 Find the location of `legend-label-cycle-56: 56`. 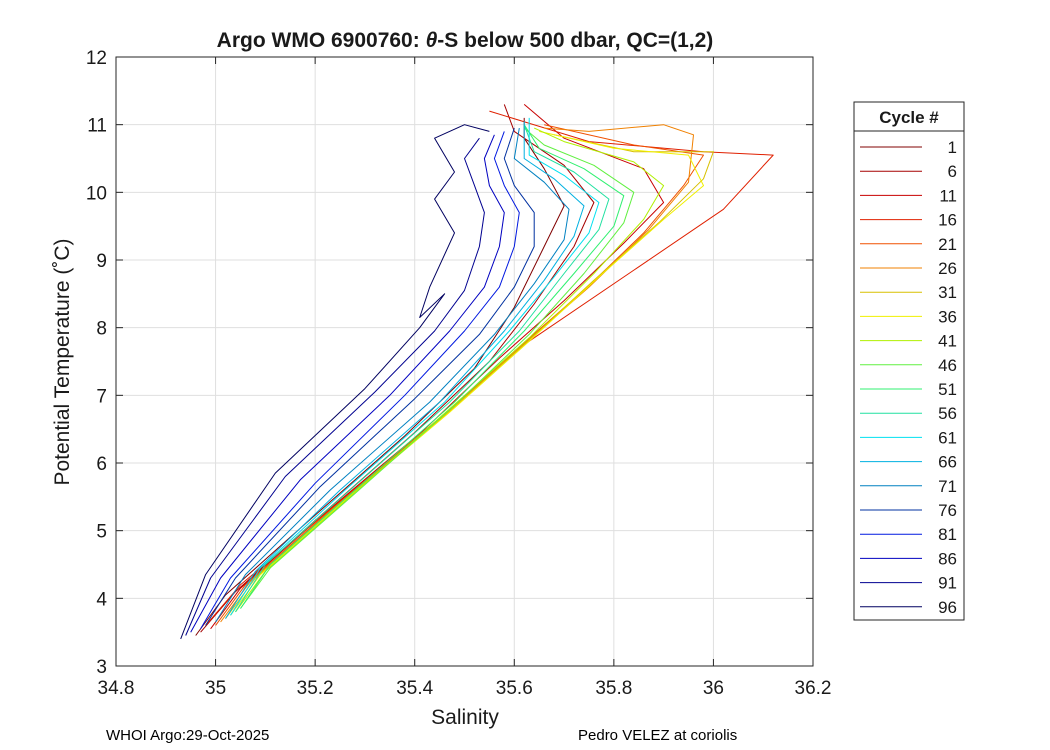

legend-label-cycle-56: 56 is located at coordinates (947, 413).